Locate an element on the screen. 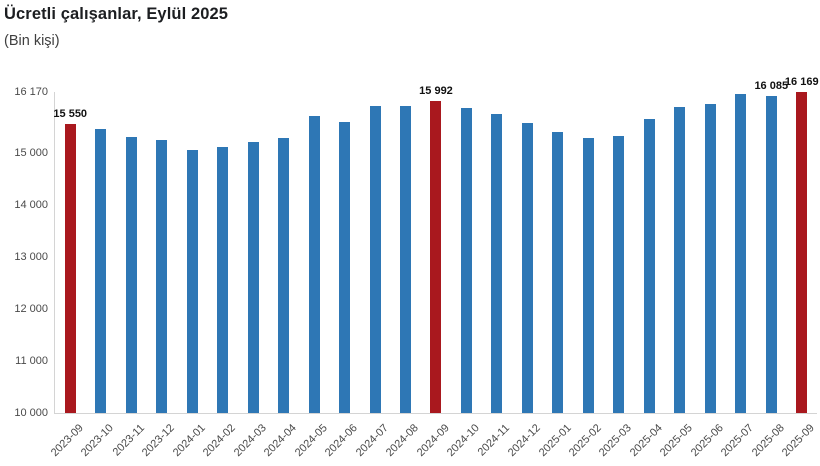  bar-slot: 2023-10 is located at coordinates (97, 275).